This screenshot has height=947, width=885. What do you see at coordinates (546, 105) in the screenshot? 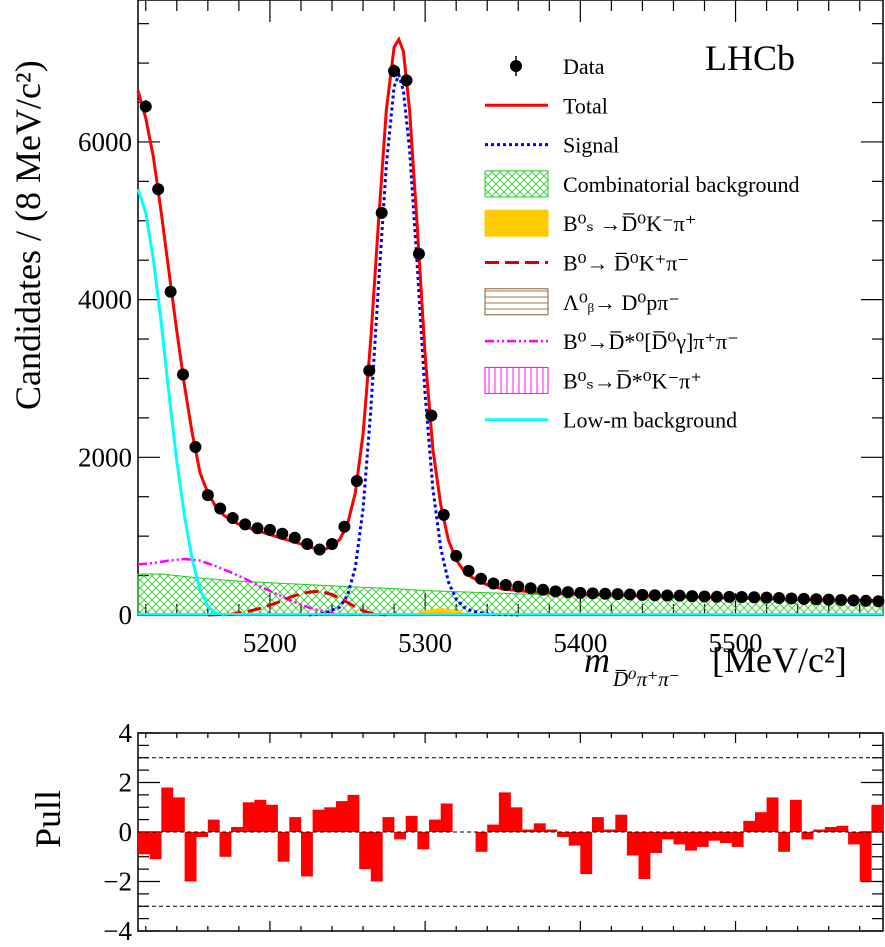
I see `legend-item-total: Total` at bounding box center [546, 105].